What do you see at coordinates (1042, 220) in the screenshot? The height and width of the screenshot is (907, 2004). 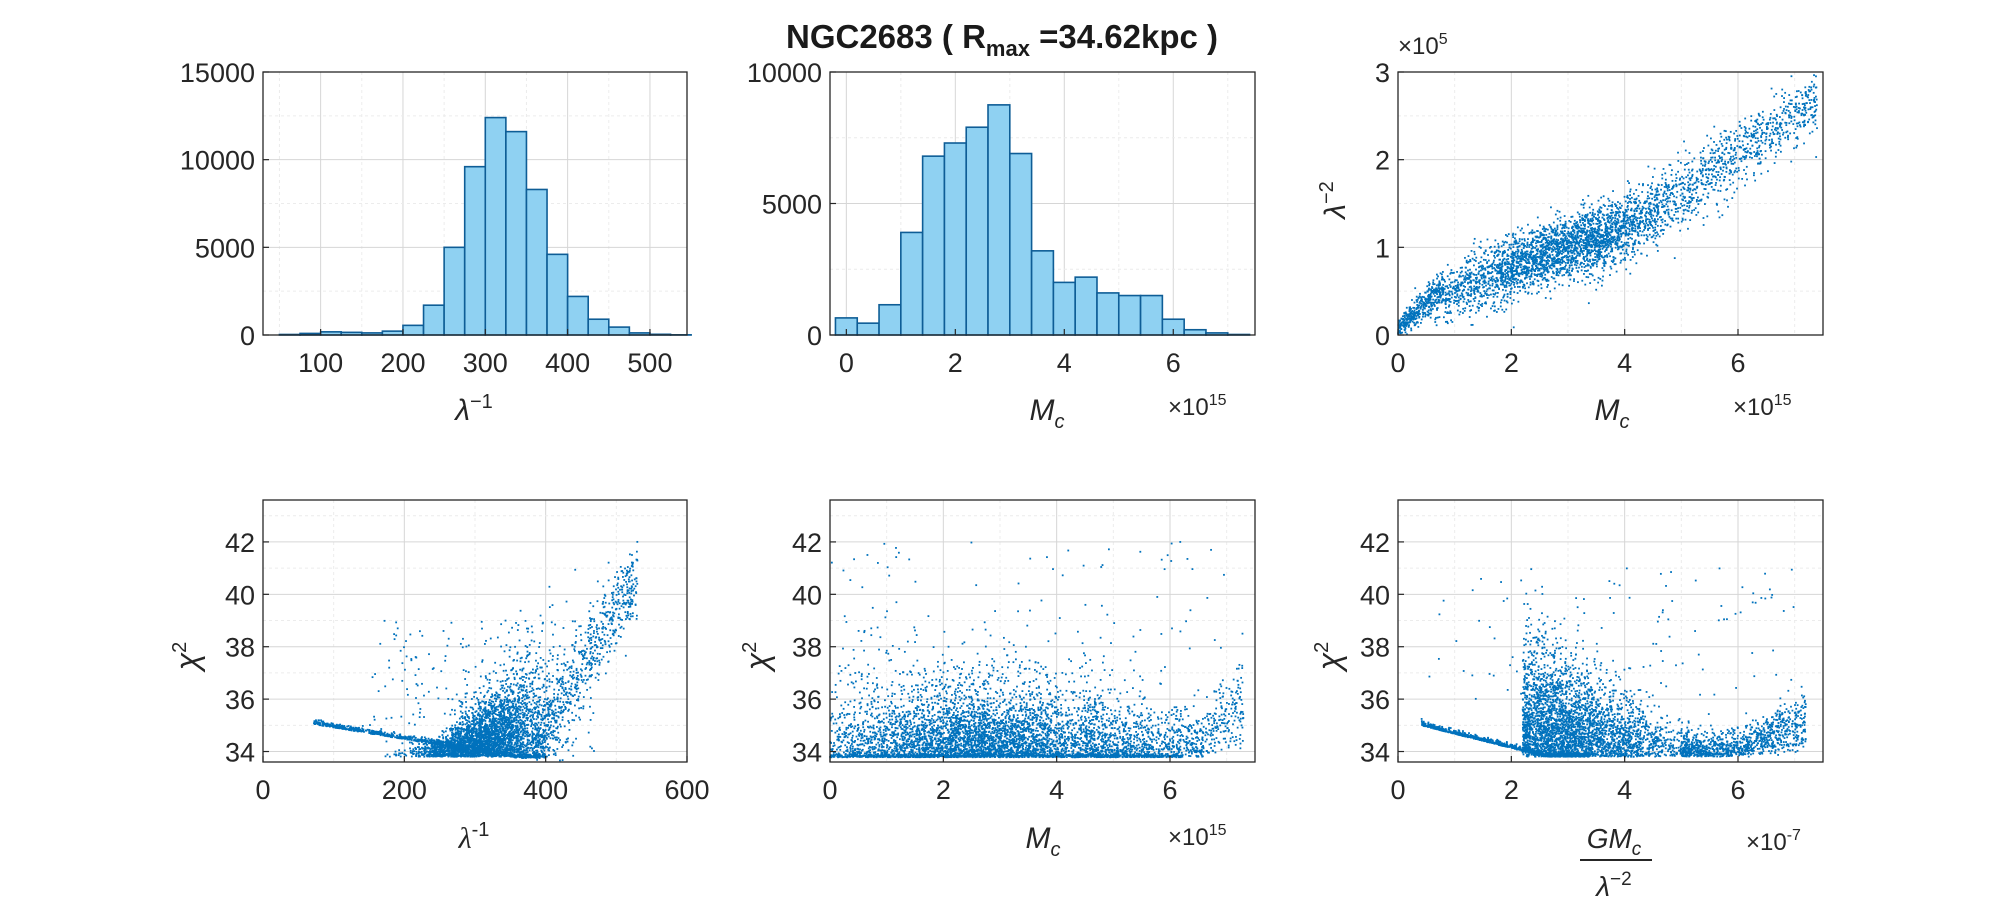 I see `p2-bars` at bounding box center [1042, 220].